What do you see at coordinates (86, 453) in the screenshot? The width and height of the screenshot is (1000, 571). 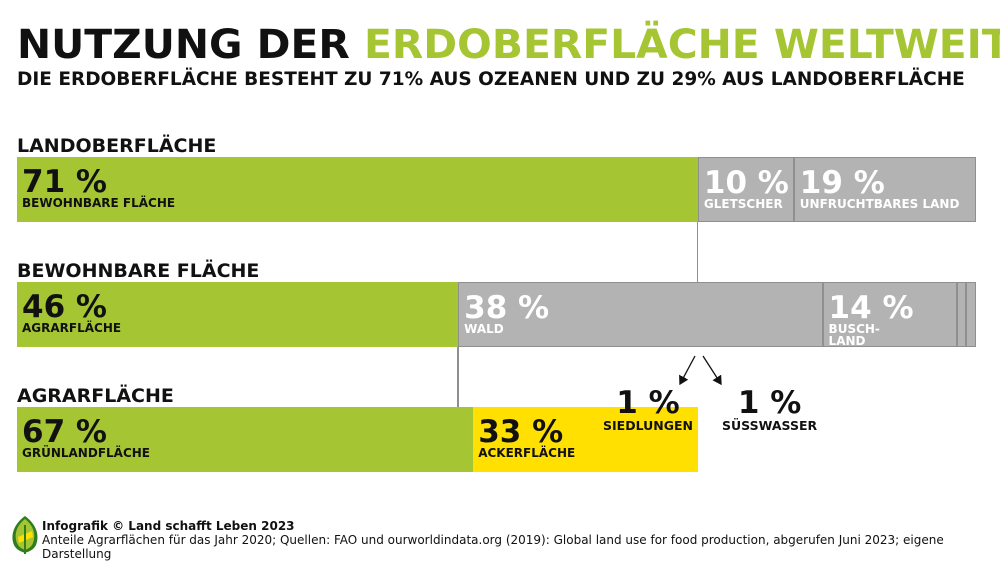 I see `segment-label: GRÜNLANDFLÄCHE` at bounding box center [86, 453].